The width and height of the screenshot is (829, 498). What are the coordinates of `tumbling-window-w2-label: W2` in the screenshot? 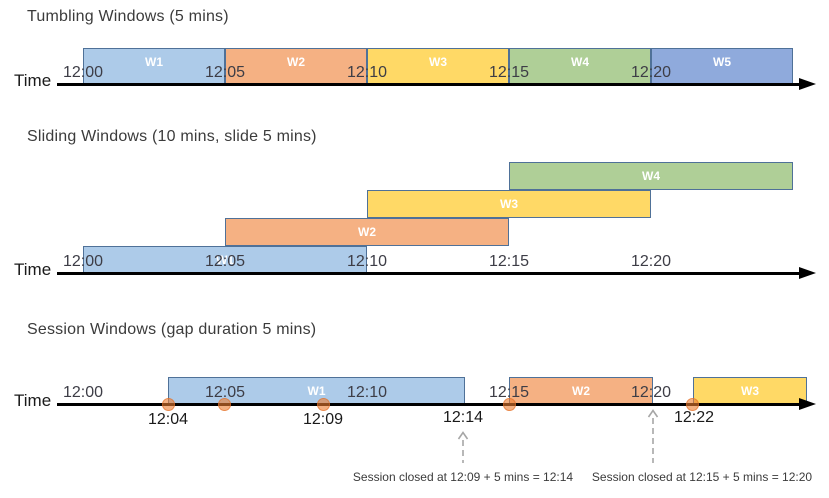 It's located at (296, 62).